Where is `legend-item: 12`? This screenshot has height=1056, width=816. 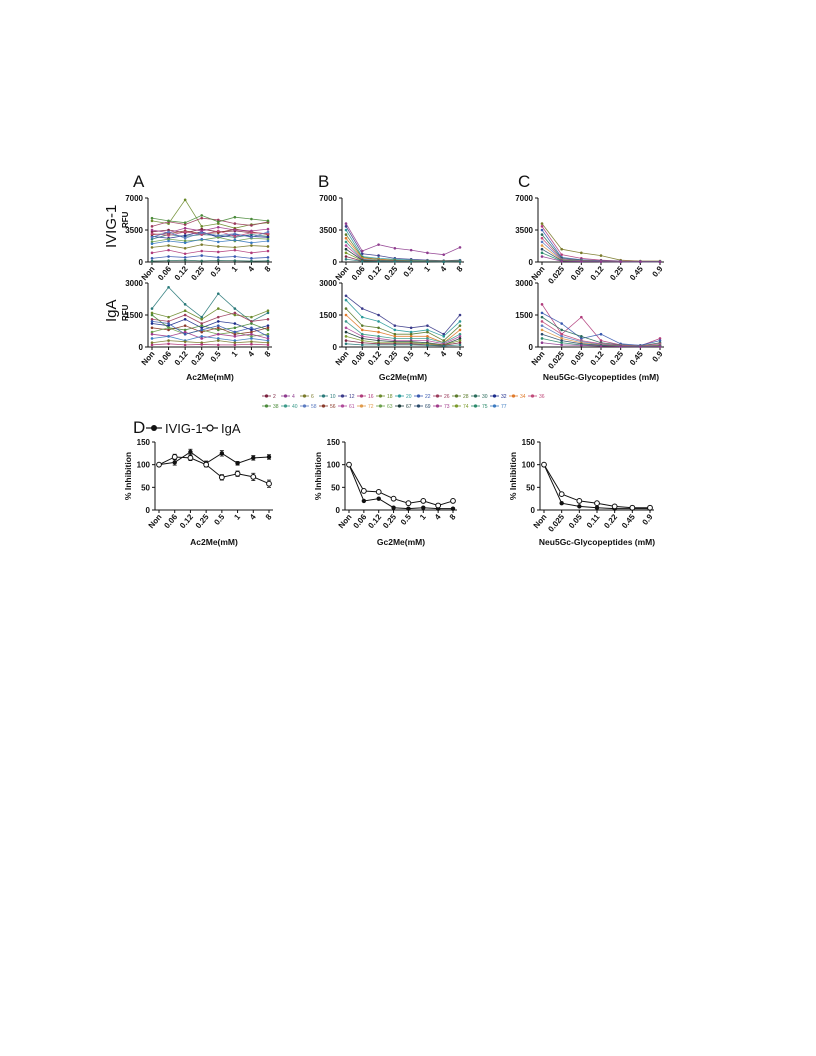
legend-item: 12 is located at coordinates (346, 397).